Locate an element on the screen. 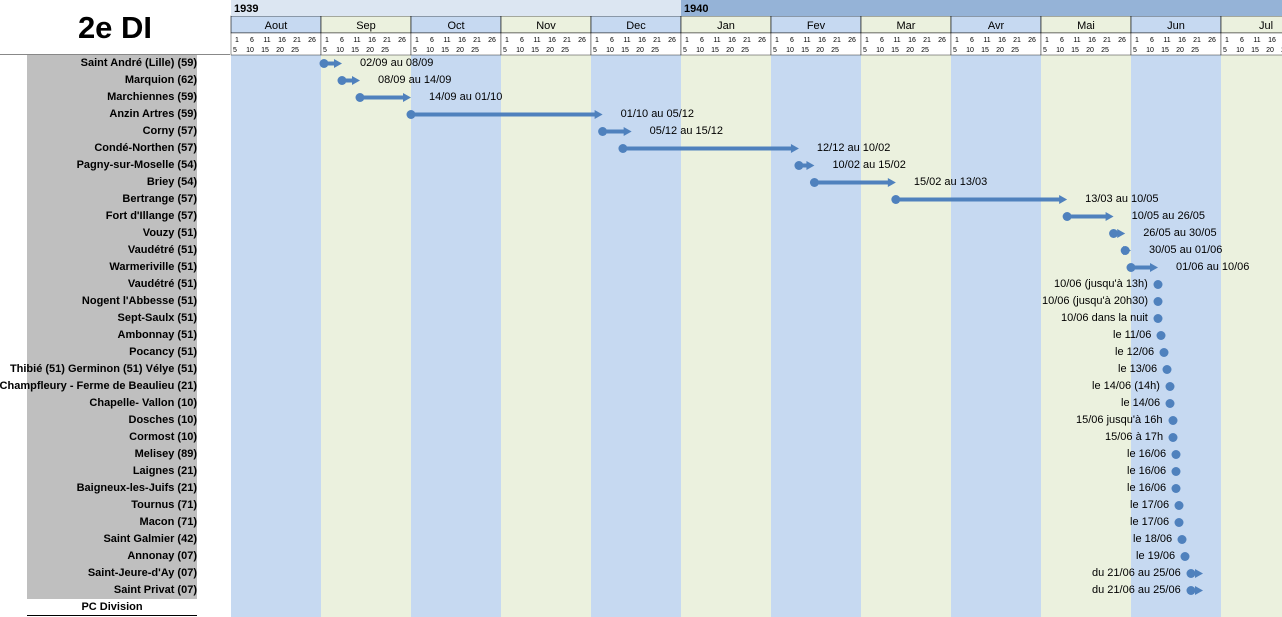  month-label: Jun is located at coordinates (1176, 26).